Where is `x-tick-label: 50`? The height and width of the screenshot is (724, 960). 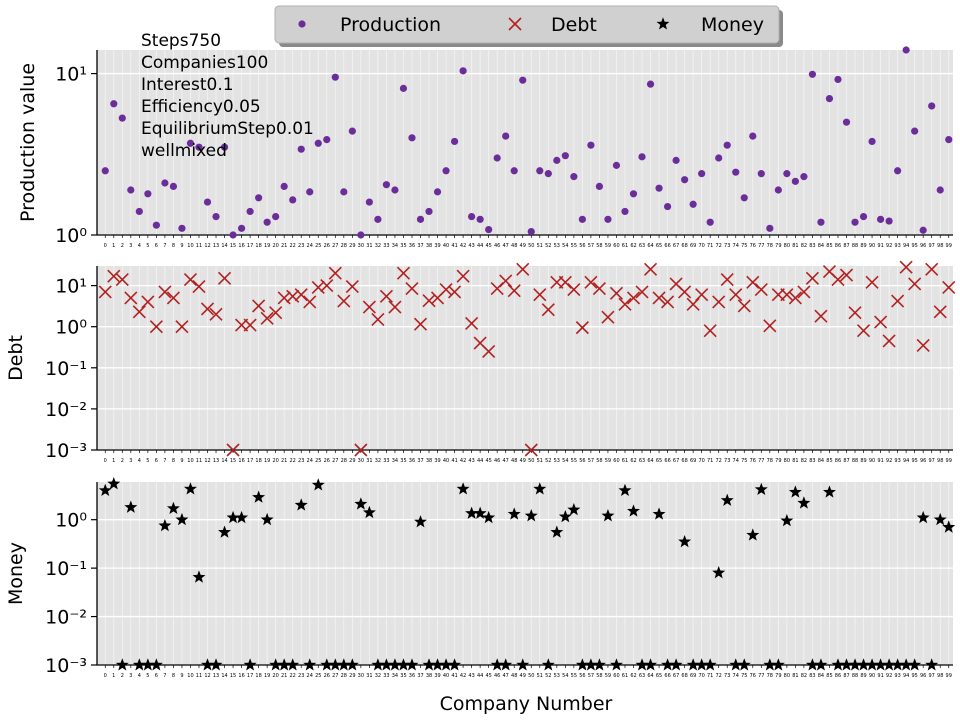 x-tick-label: 50 is located at coordinates (531, 461).